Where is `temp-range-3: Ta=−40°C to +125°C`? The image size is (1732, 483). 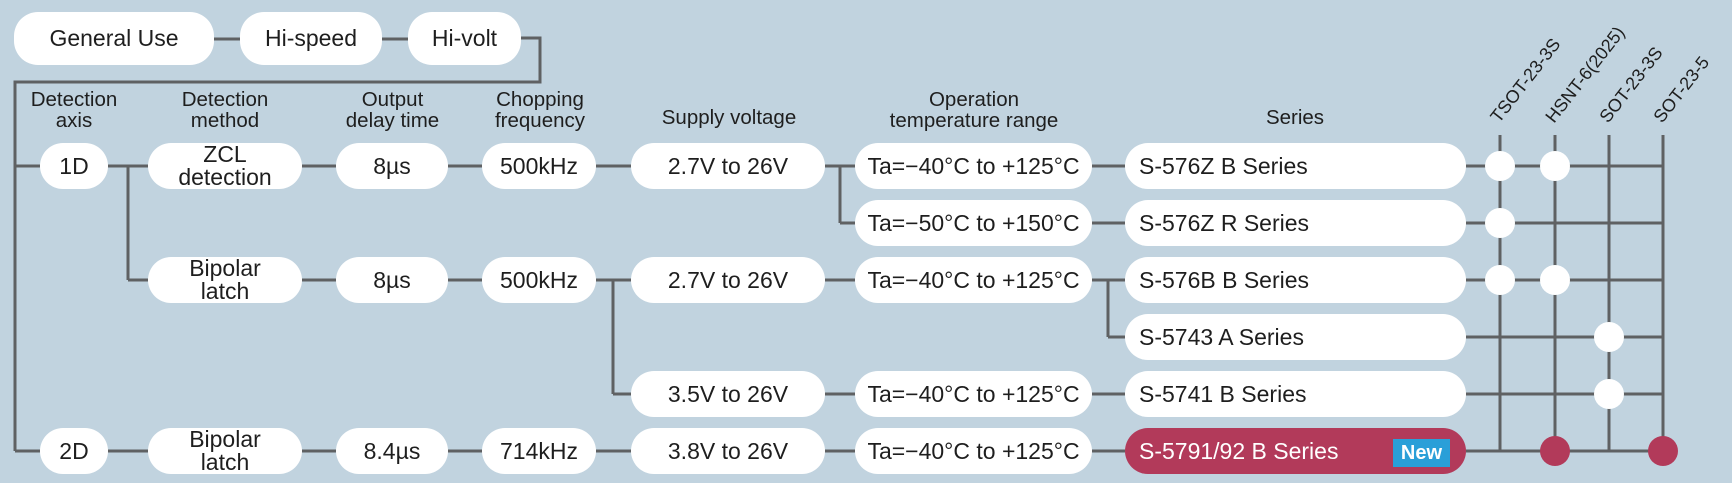
temp-range-3: Ta=−40°C to +125°C is located at coordinates (973, 280).